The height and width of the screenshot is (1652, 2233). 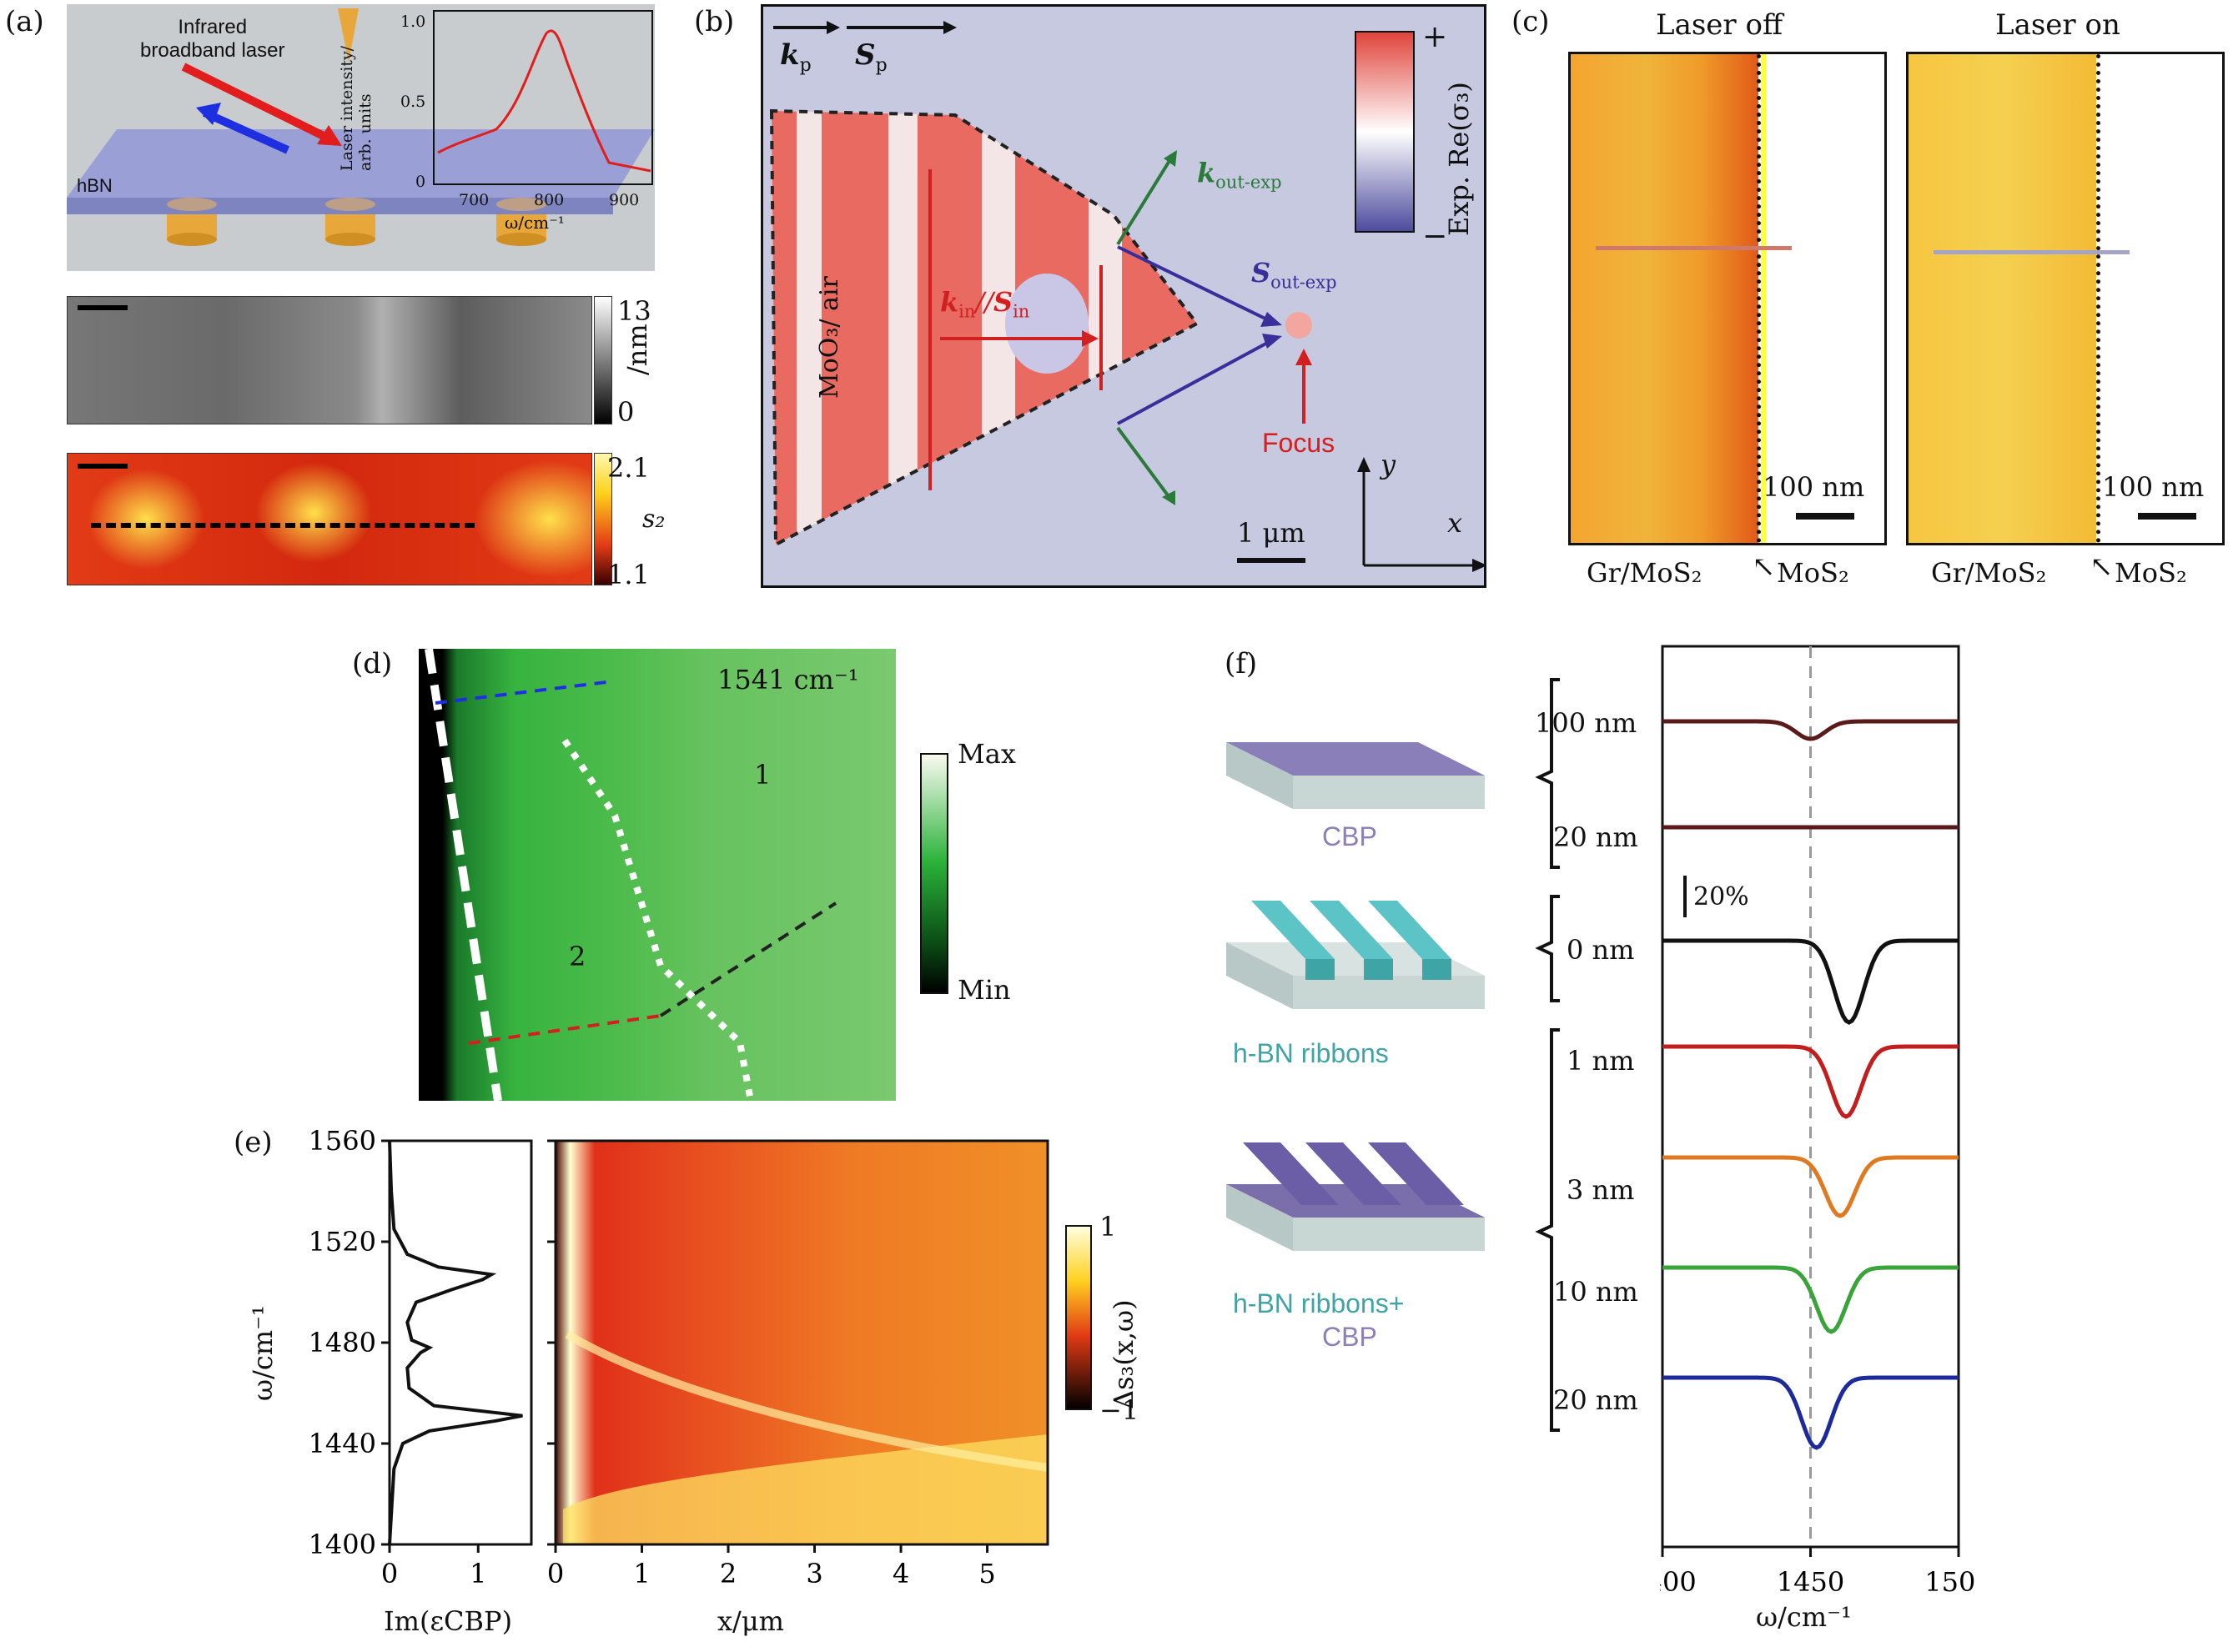 I want to click on im-eps-cbp-line, so click(x=455, y=1342).